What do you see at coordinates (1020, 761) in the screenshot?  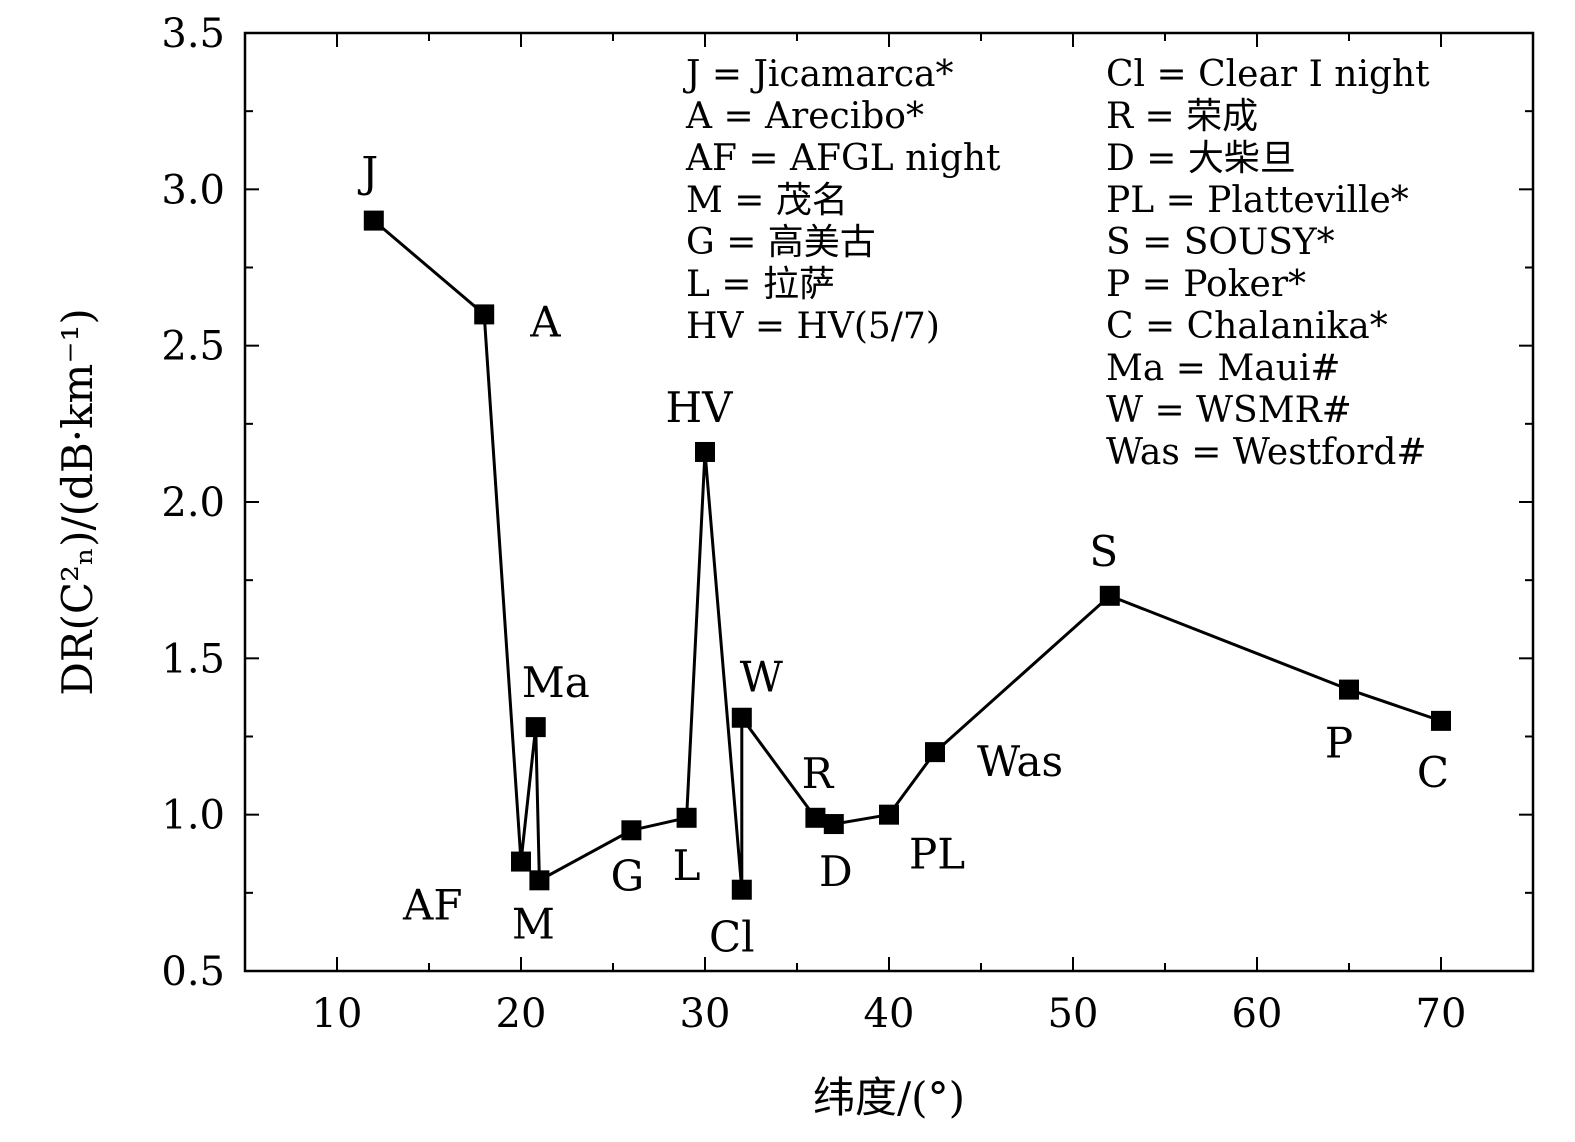 I see `point-label-was: Was` at bounding box center [1020, 761].